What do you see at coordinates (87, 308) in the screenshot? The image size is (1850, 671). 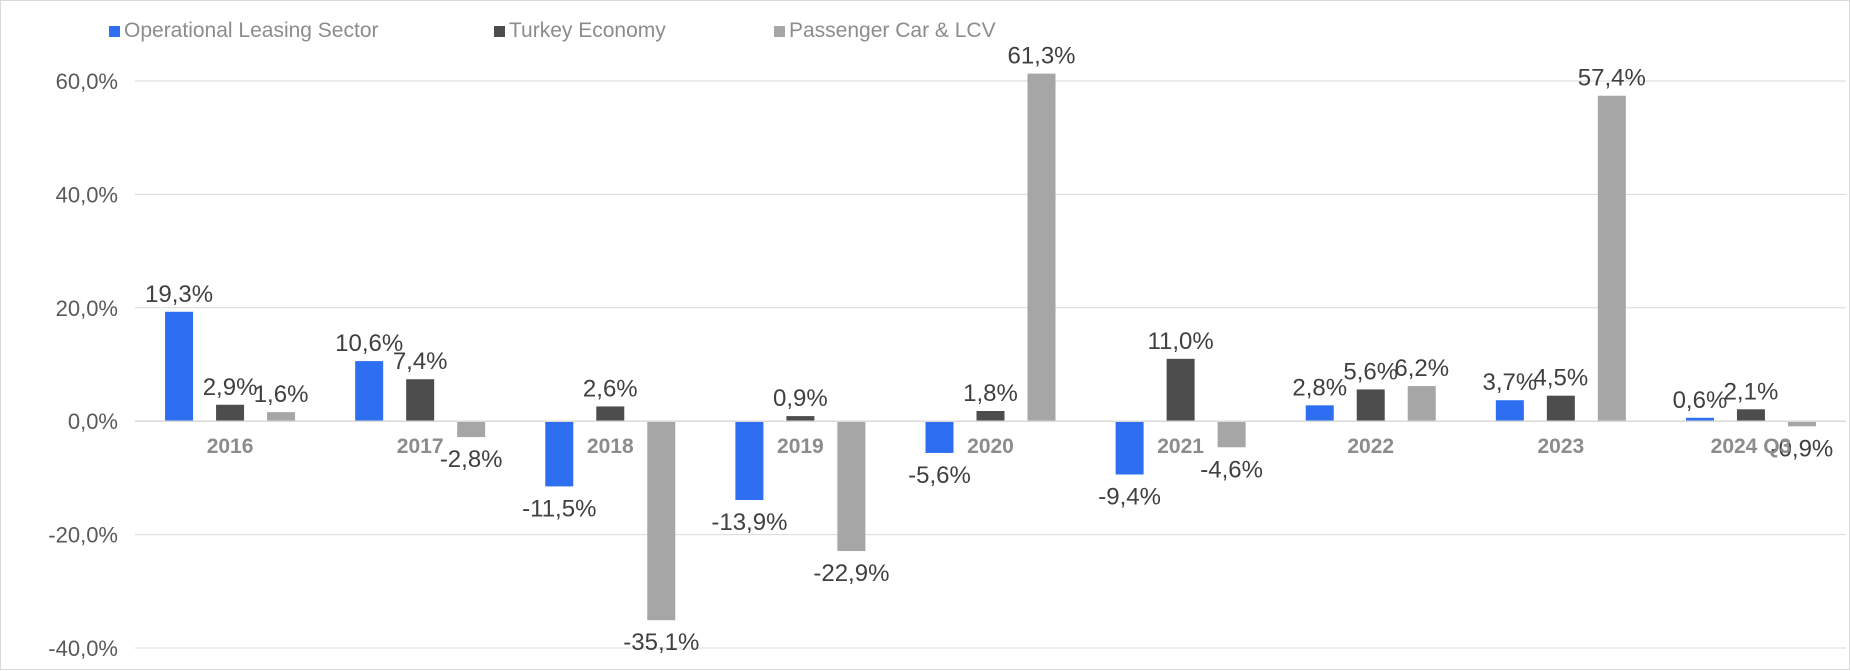 I see `y-tick-label: 20,0%` at bounding box center [87, 308].